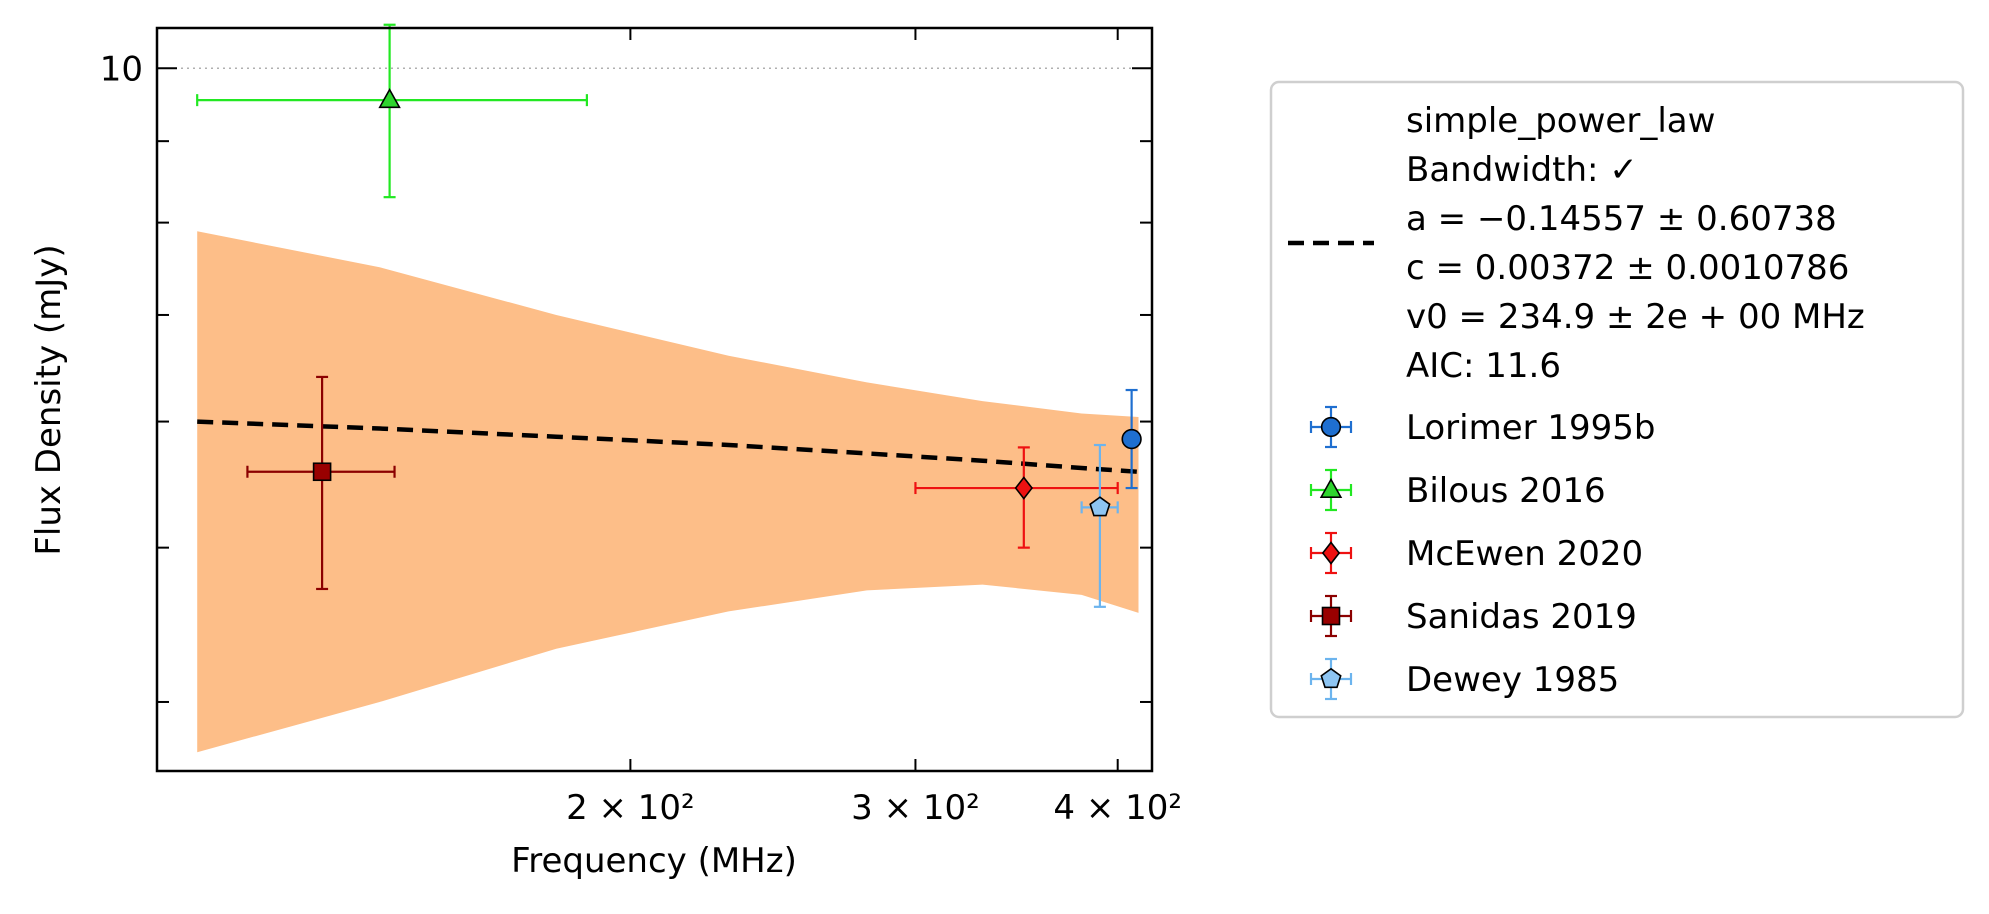 This screenshot has height=914, width=1989. Describe the element at coordinates (1621, 219) in the screenshot. I see `legend-fit-text: a = −0.14557 ± 0.60738` at that location.